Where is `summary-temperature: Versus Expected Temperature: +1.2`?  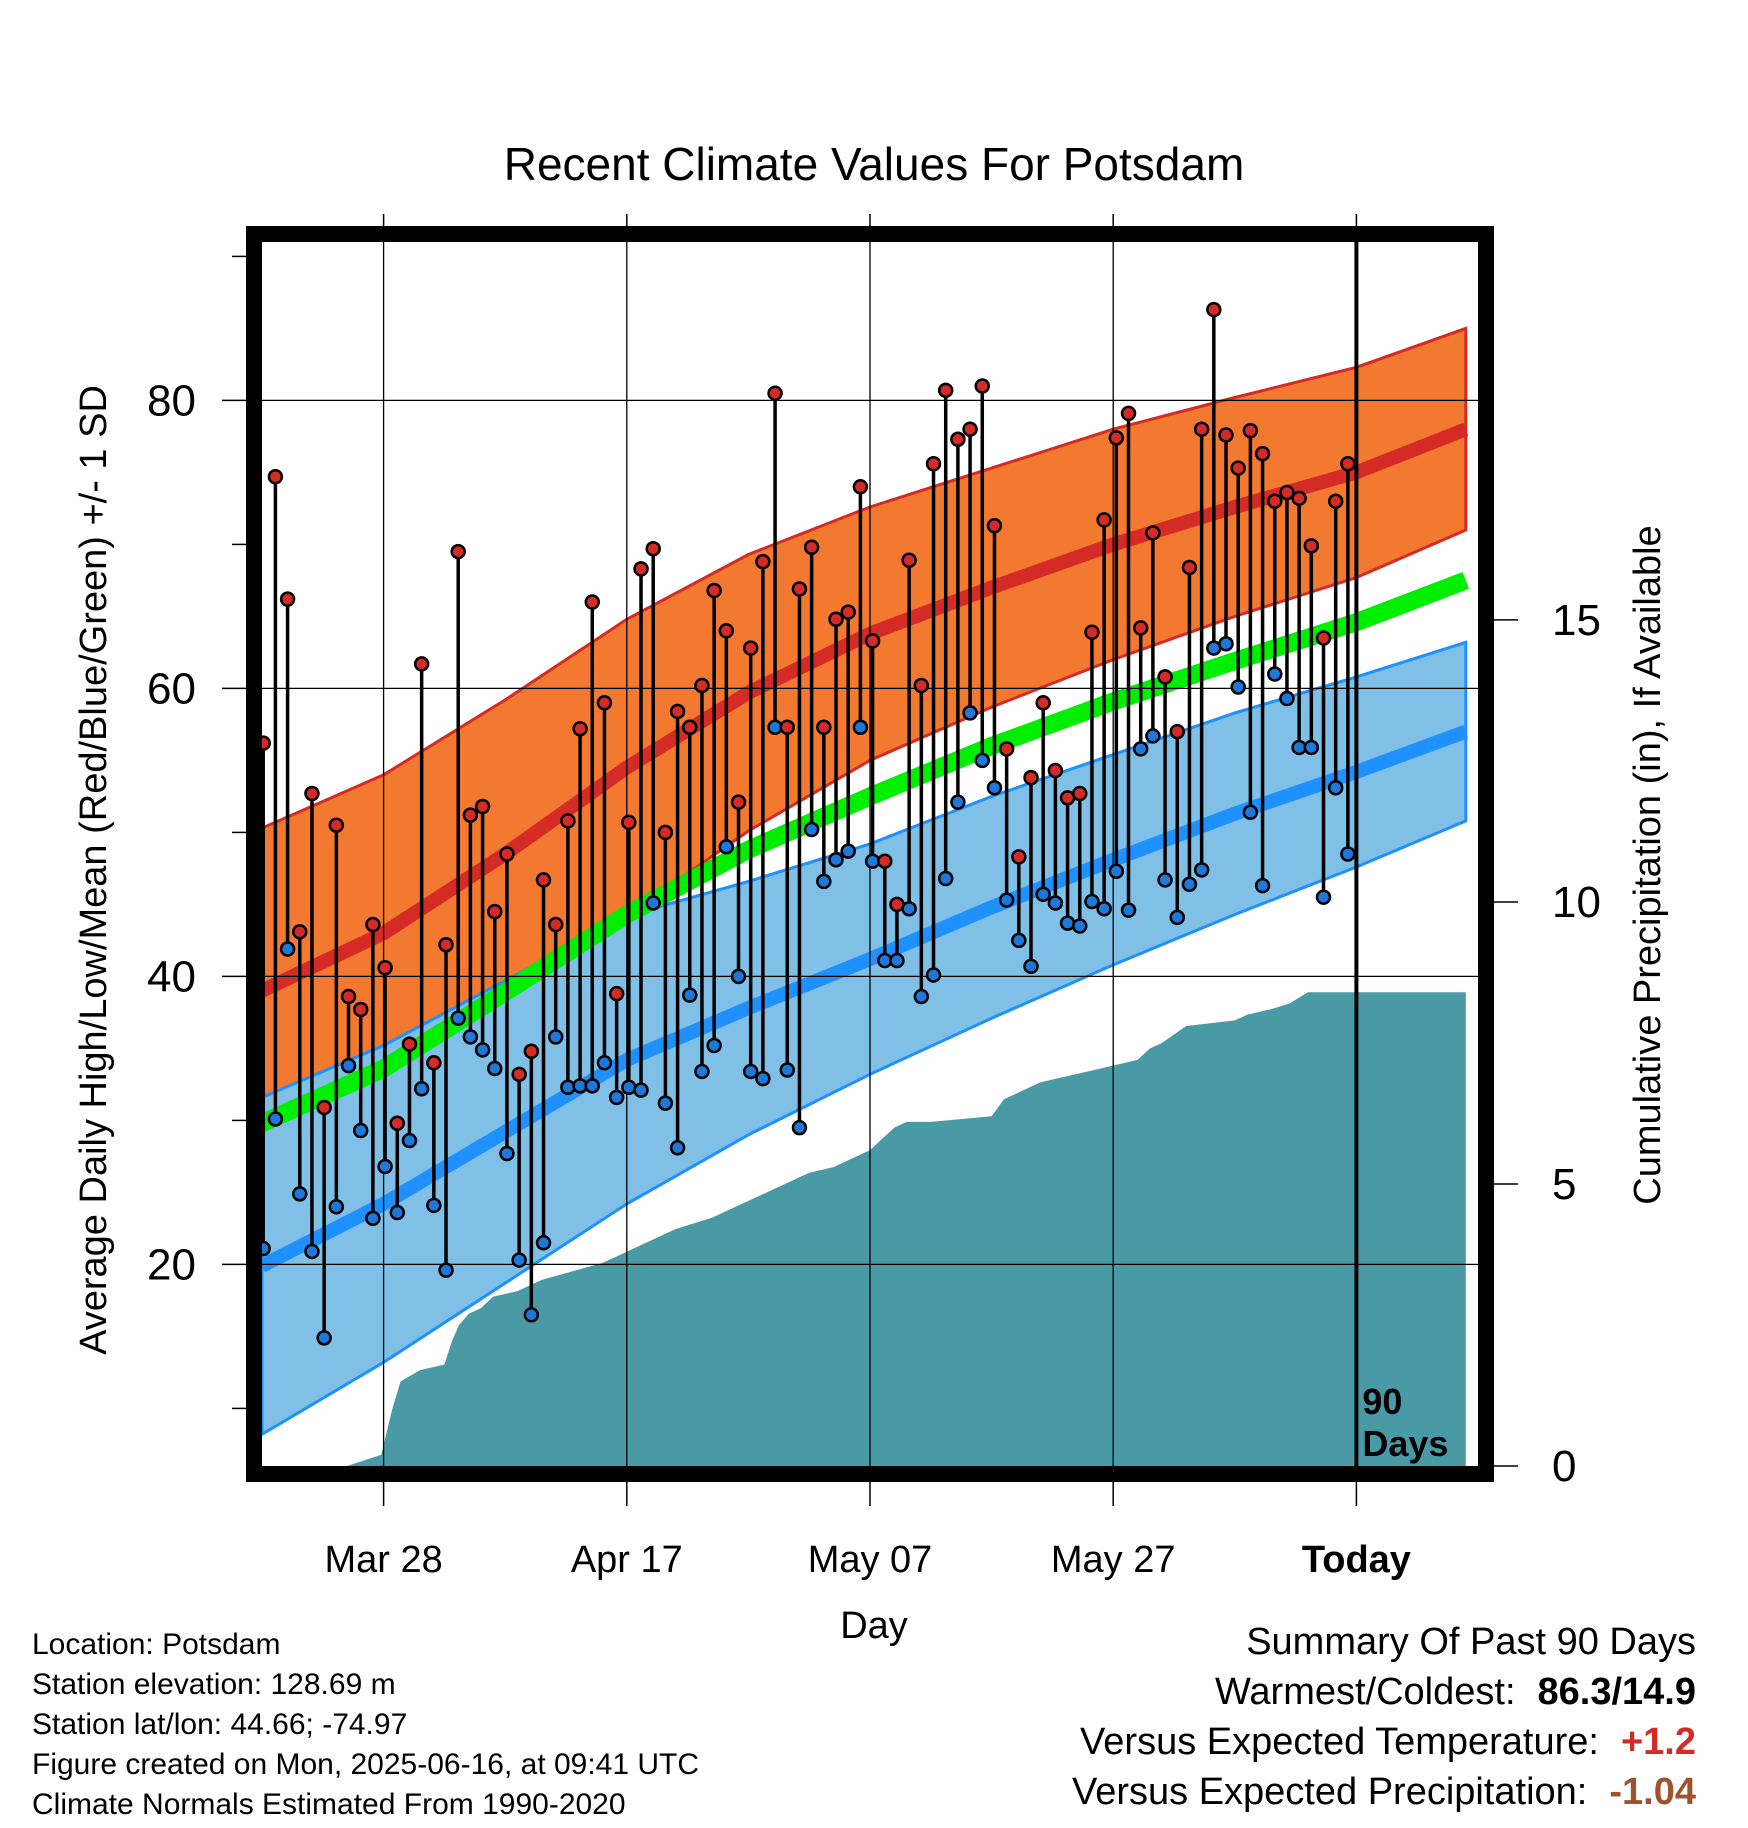
summary-temperature: Versus Expected Temperature: +1.2 is located at coordinates (1388, 1742).